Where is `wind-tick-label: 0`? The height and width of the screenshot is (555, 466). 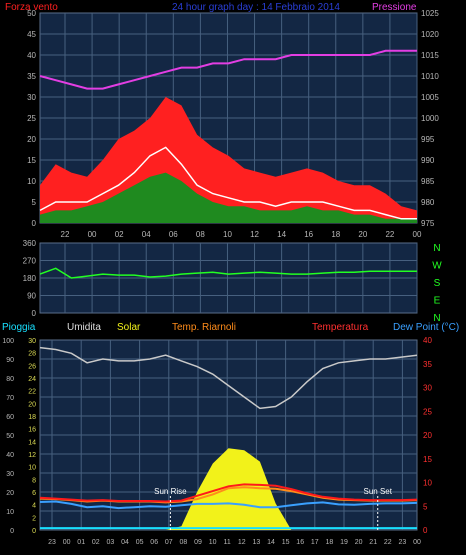 wind-tick-label: 0 is located at coordinates (34, 223).